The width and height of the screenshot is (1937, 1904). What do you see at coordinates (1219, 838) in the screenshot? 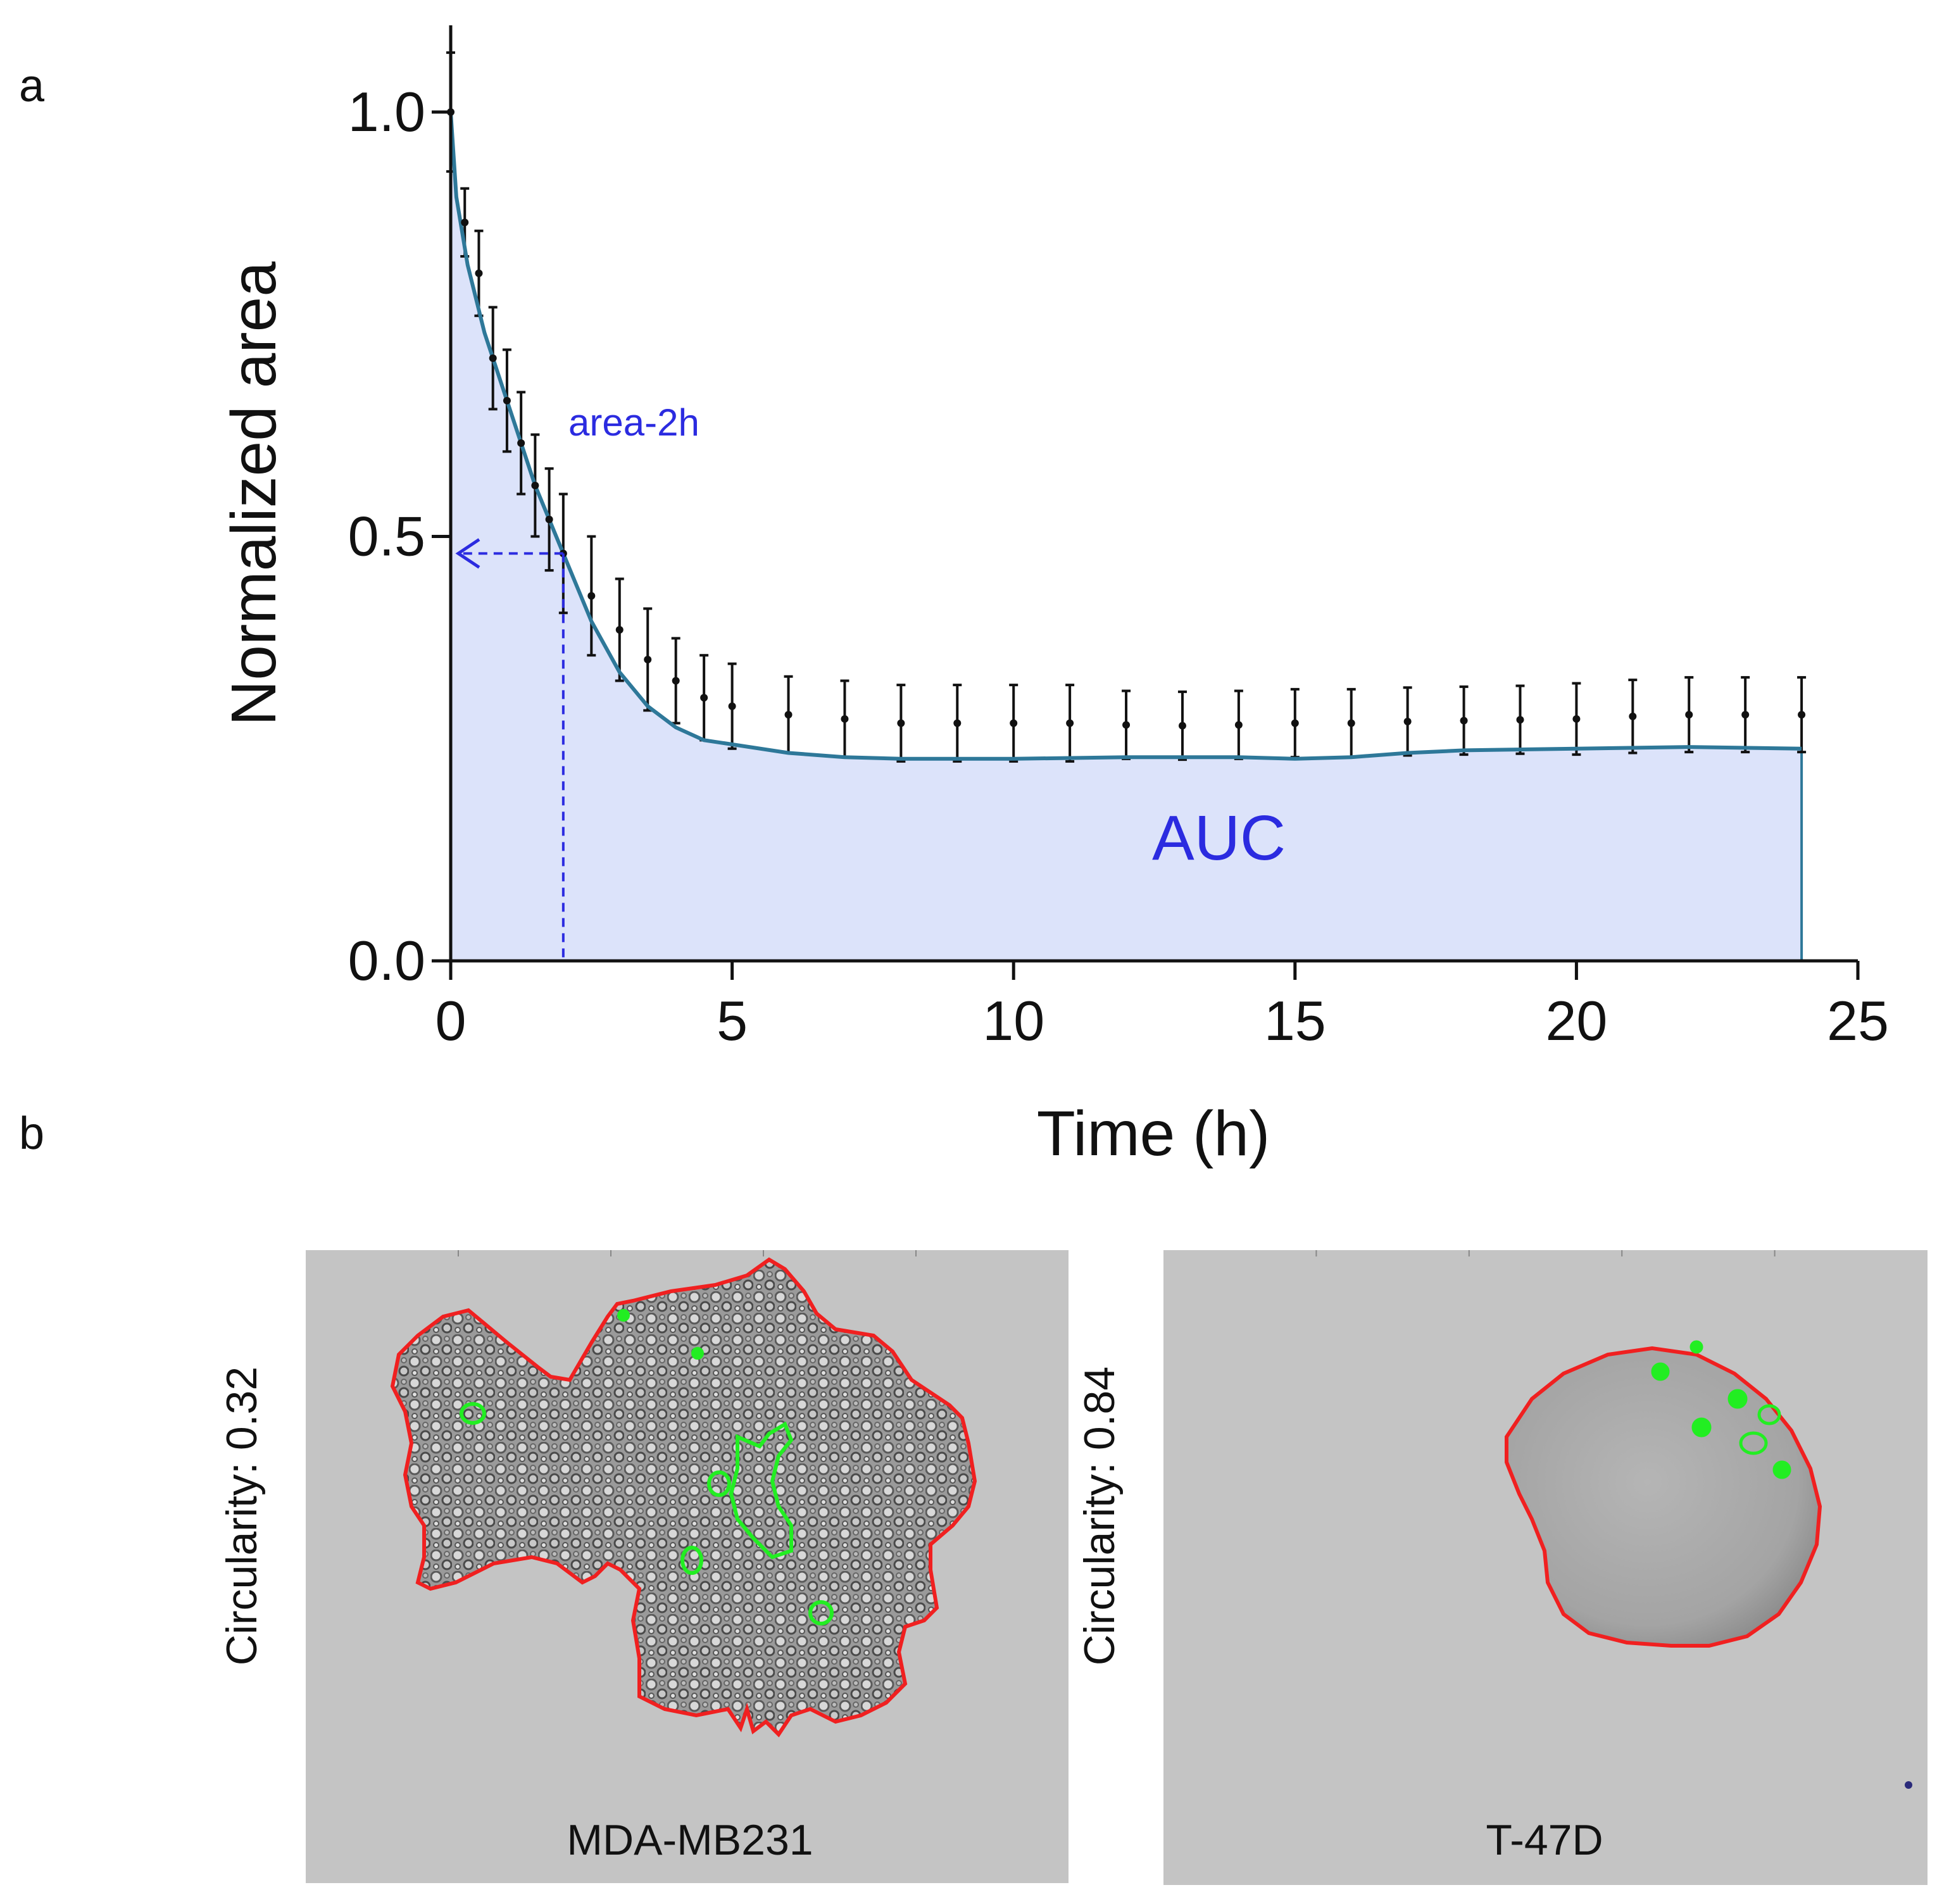
I see `annotation-auc: AUC` at bounding box center [1219, 838].